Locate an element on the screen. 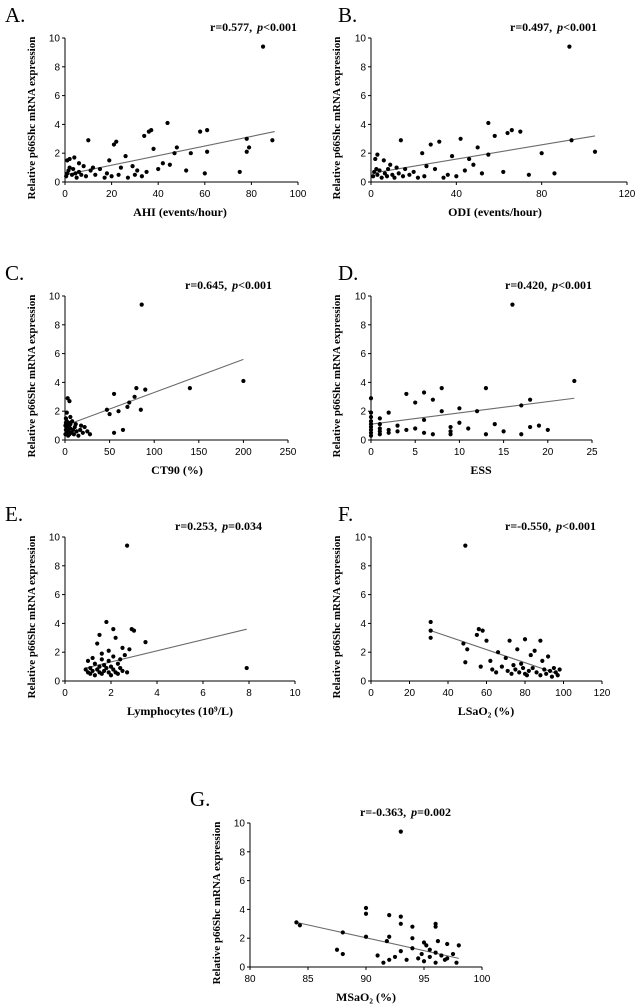 Image resolution: width=637 pixels, height=1008 pixels. y-tick-label: 8 is located at coordinates (363, 67).